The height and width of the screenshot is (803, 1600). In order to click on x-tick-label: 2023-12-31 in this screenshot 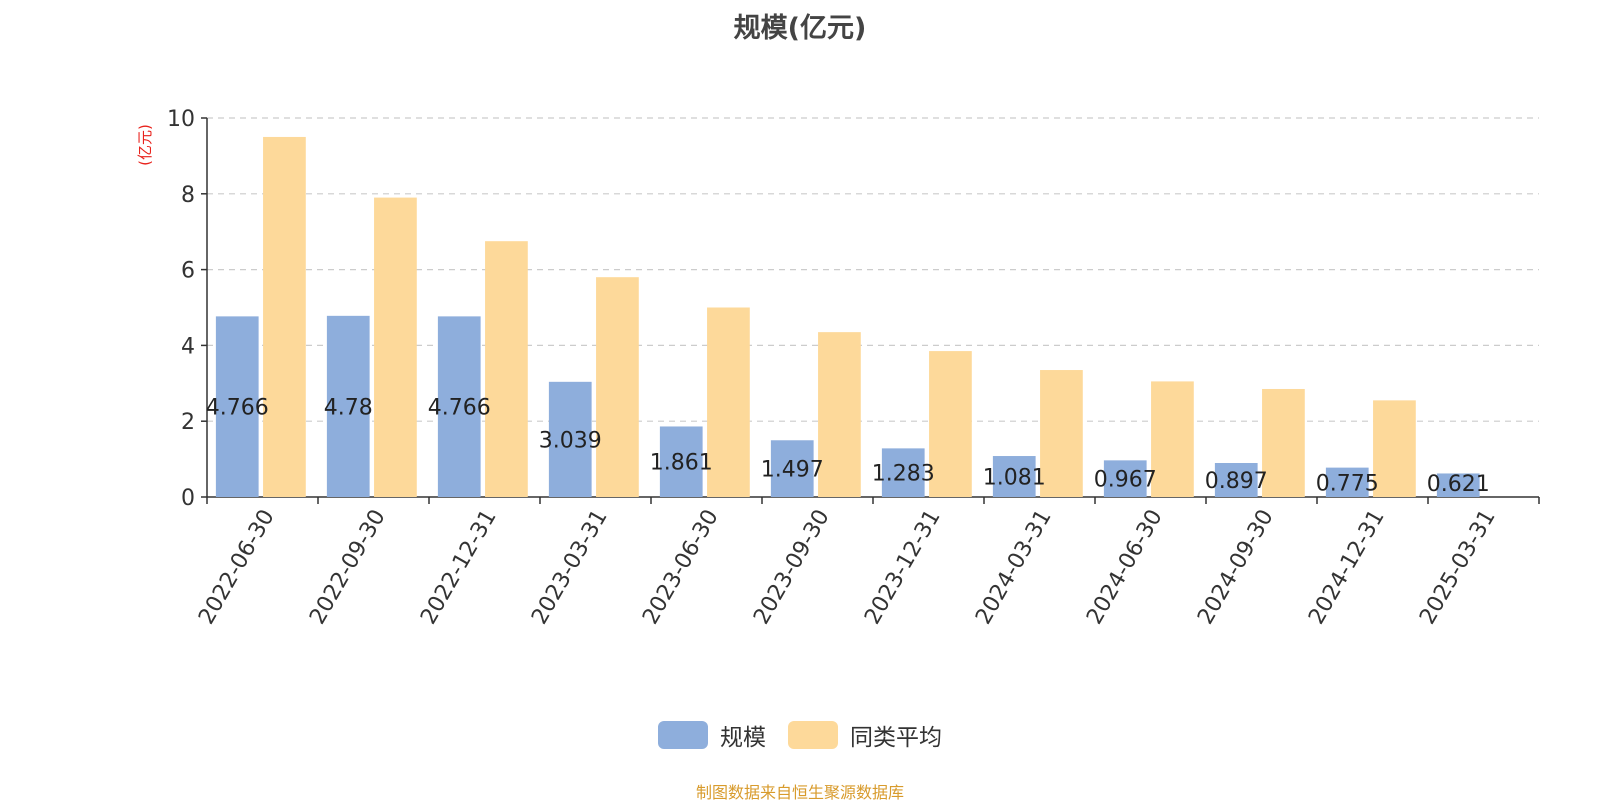, I will do `click(903, 567)`.